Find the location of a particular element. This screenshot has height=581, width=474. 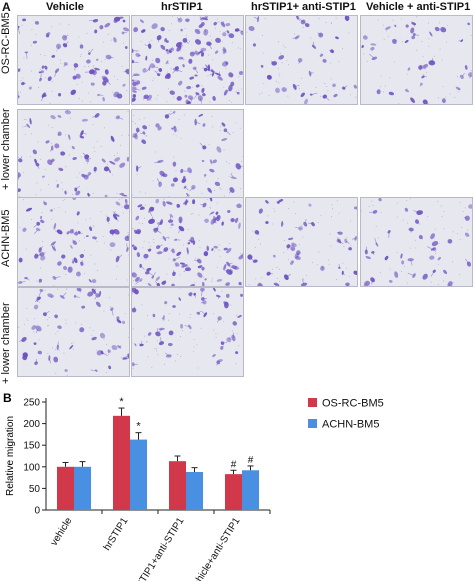

row-label-os-rc-bm5: OS-RC-BM5 is located at coordinates (6, 43).